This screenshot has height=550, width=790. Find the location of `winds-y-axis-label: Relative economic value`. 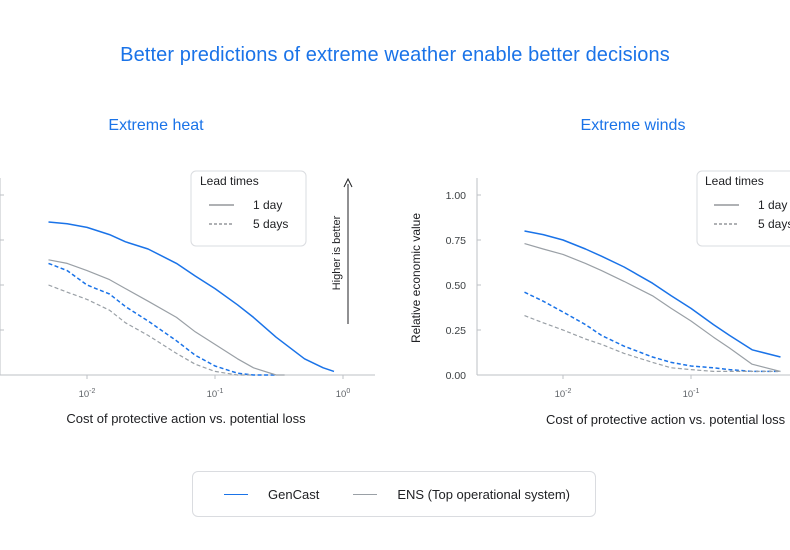

winds-y-axis-label: Relative economic value is located at coordinates (416, 278).